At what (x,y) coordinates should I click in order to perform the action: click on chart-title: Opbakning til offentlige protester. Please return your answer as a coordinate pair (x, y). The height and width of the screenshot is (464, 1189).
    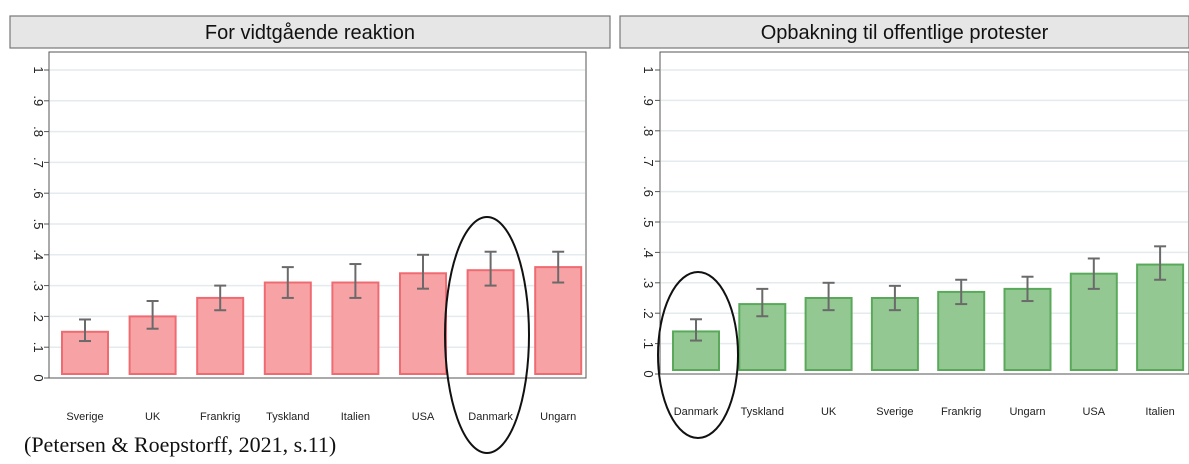
    Looking at the image, I should click on (905, 33).